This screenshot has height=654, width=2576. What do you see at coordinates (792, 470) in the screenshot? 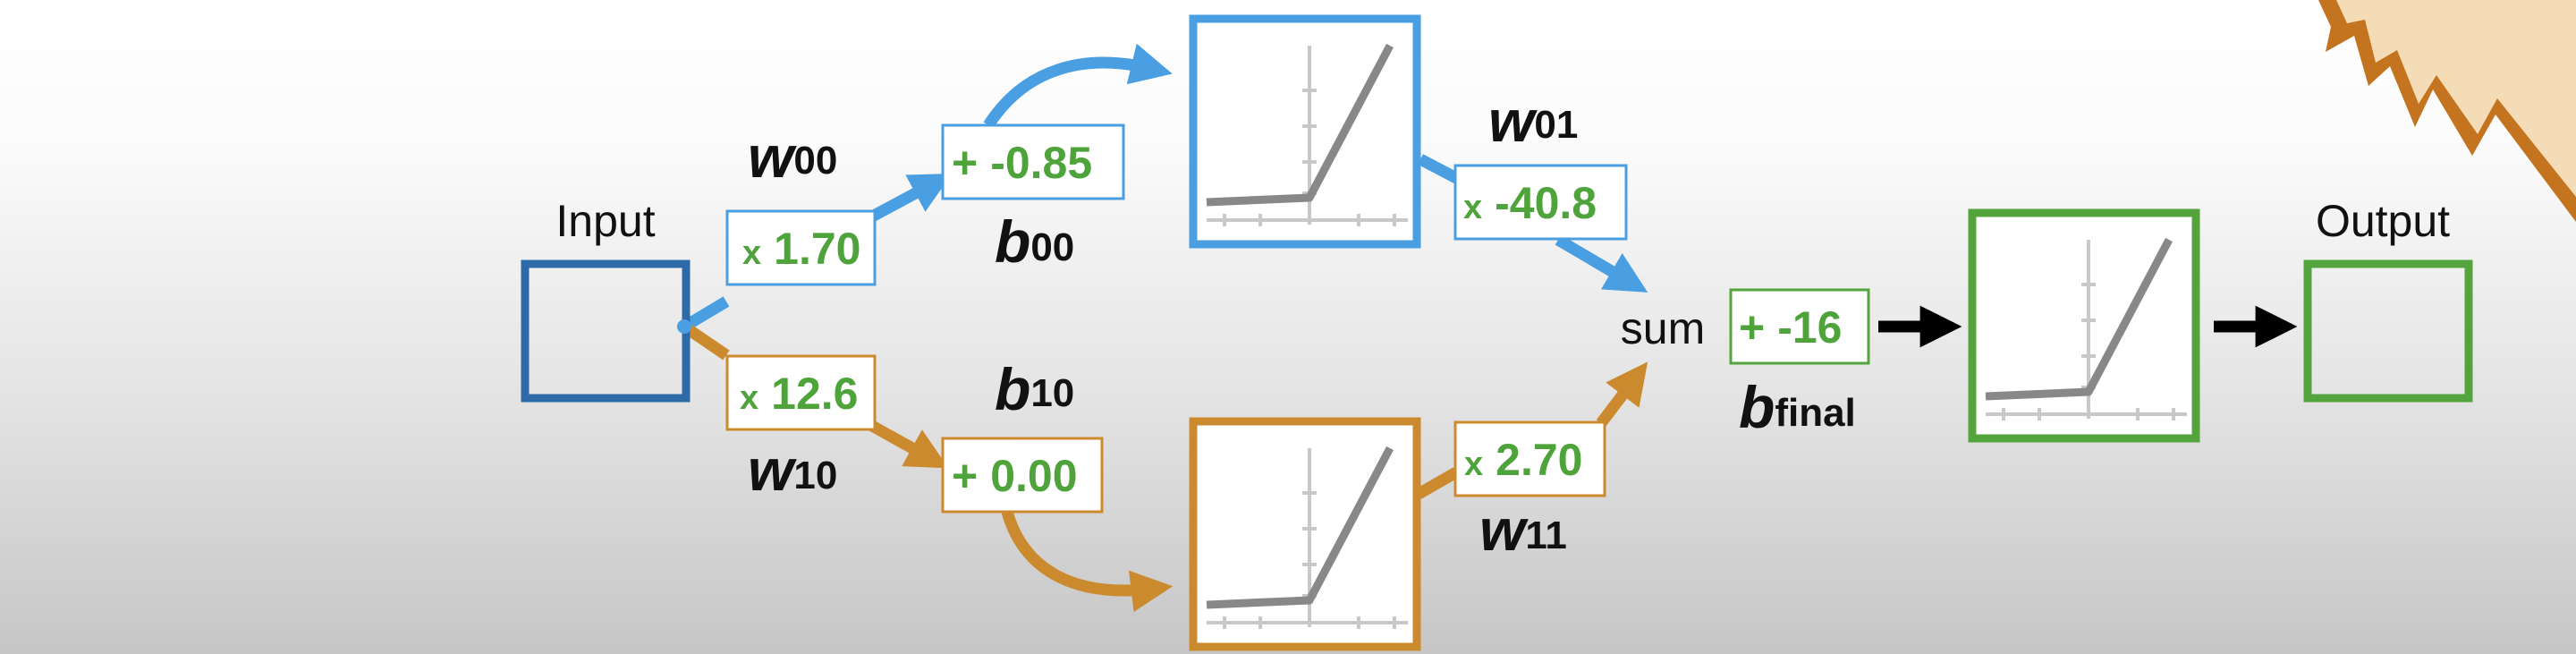
I see `svg-text: w10` at bounding box center [792, 470].